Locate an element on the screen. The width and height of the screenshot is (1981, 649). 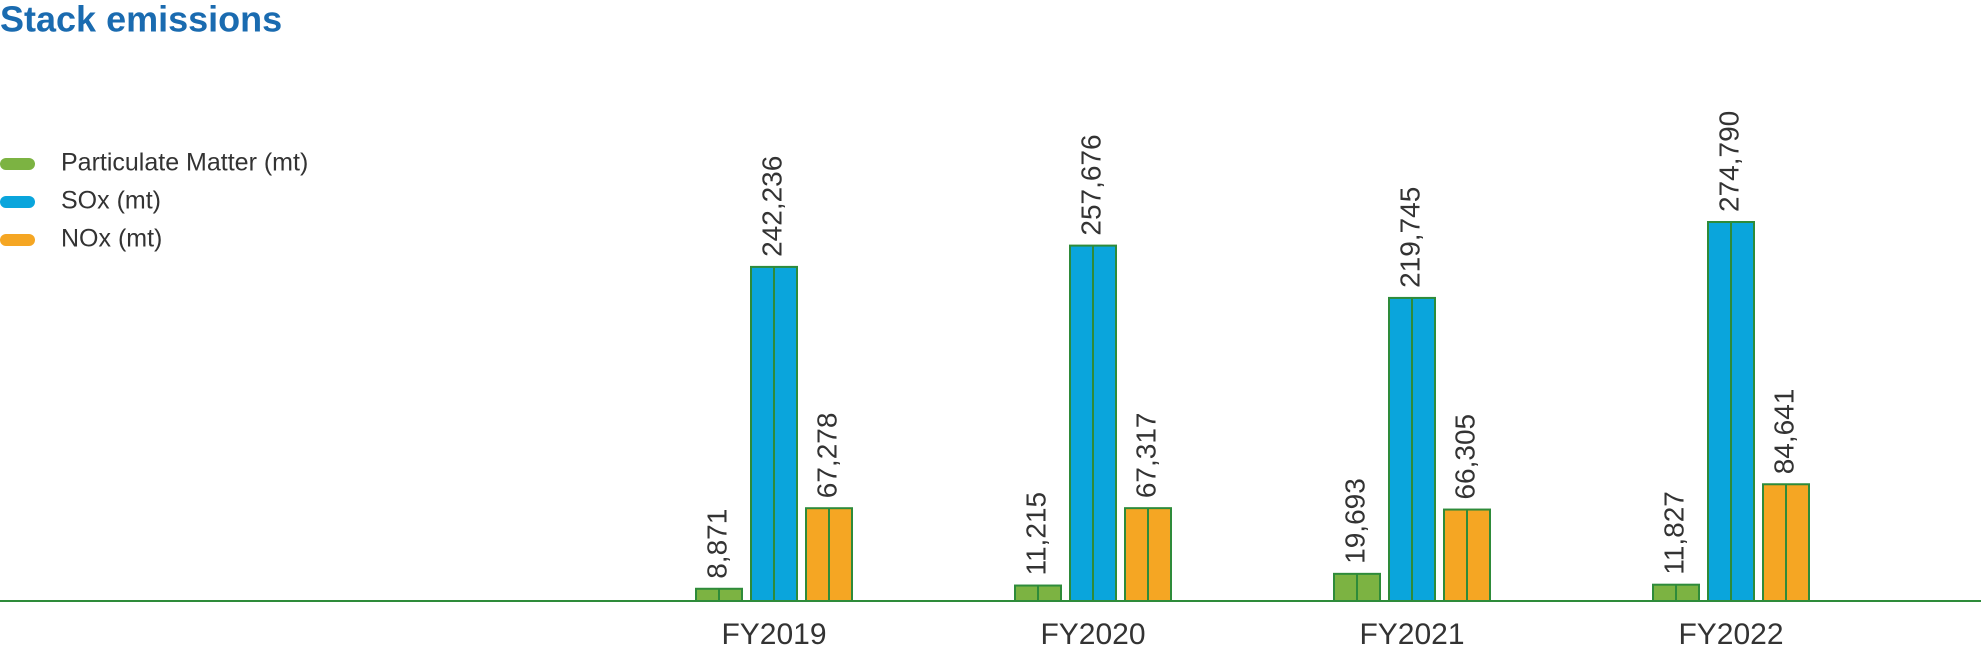
value-label: 242,236 is located at coordinates (771, 206).